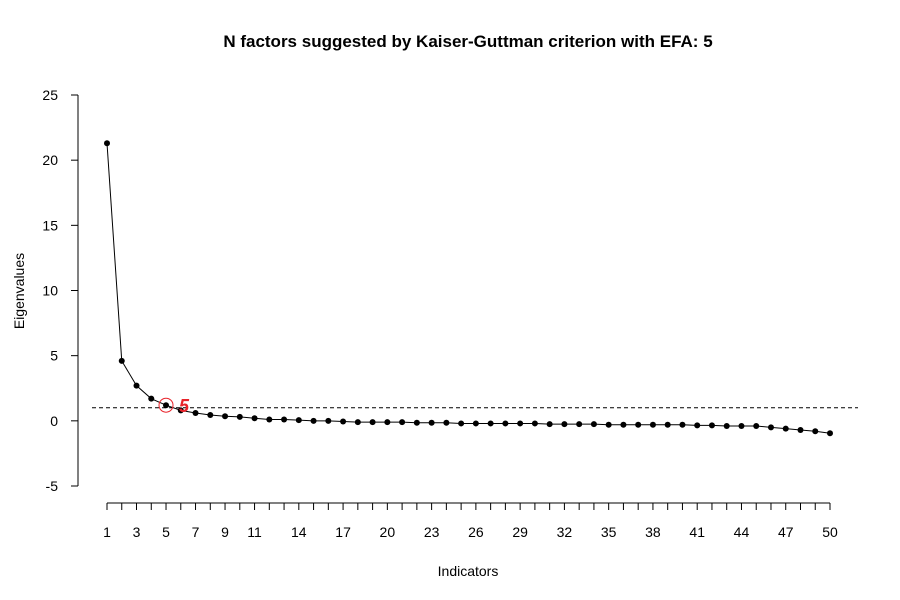 Image resolution: width=900 pixels, height=600 pixels. Describe the element at coordinates (166, 532) in the screenshot. I see `x-tick-label: 5` at that location.